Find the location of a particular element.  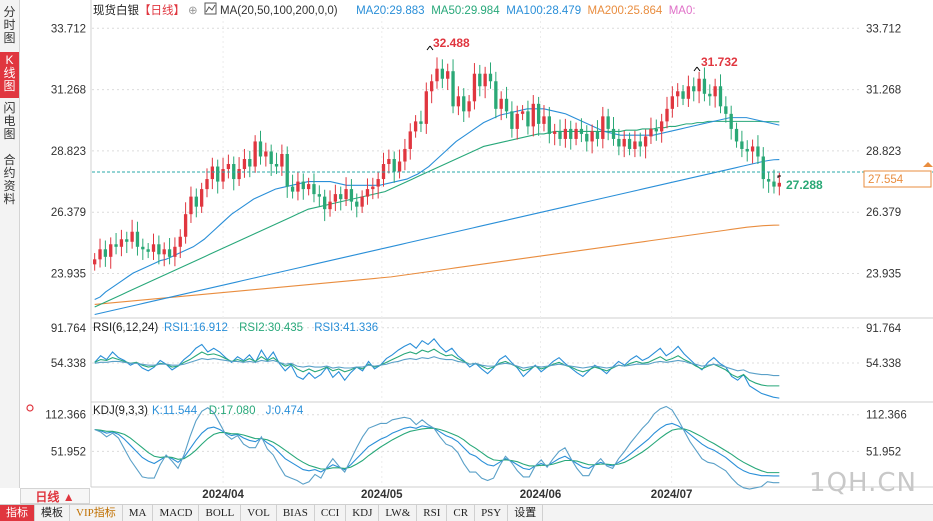

toolbar-item-6: VOL is located at coordinates (259, 513).